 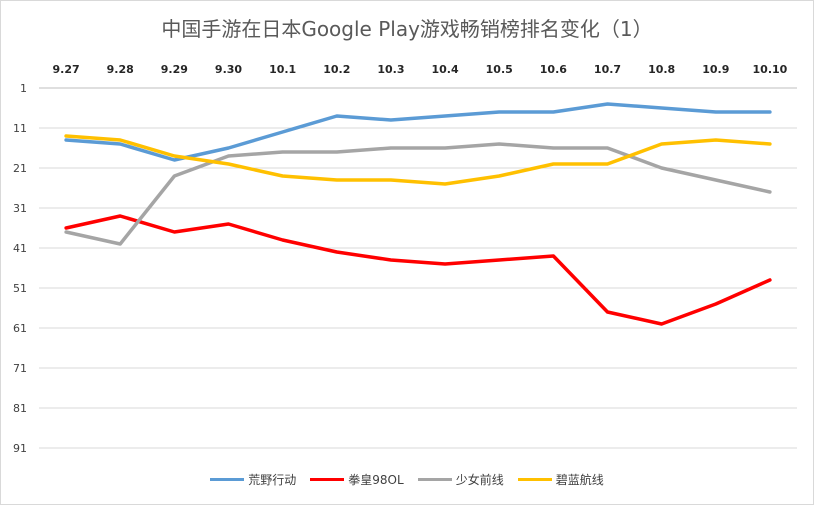 What do you see at coordinates (390, 69) in the screenshot?
I see `x-tick-label: 10.3` at bounding box center [390, 69].